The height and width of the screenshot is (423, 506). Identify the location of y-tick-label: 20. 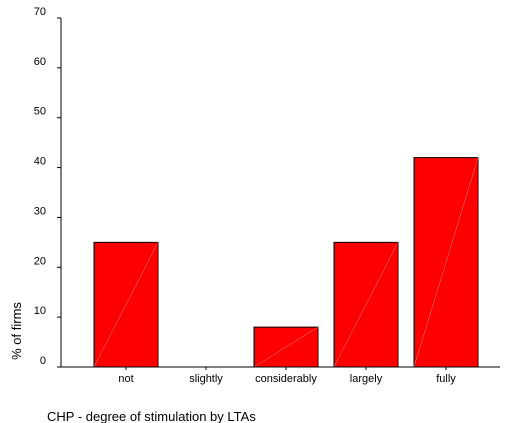
(40, 261).